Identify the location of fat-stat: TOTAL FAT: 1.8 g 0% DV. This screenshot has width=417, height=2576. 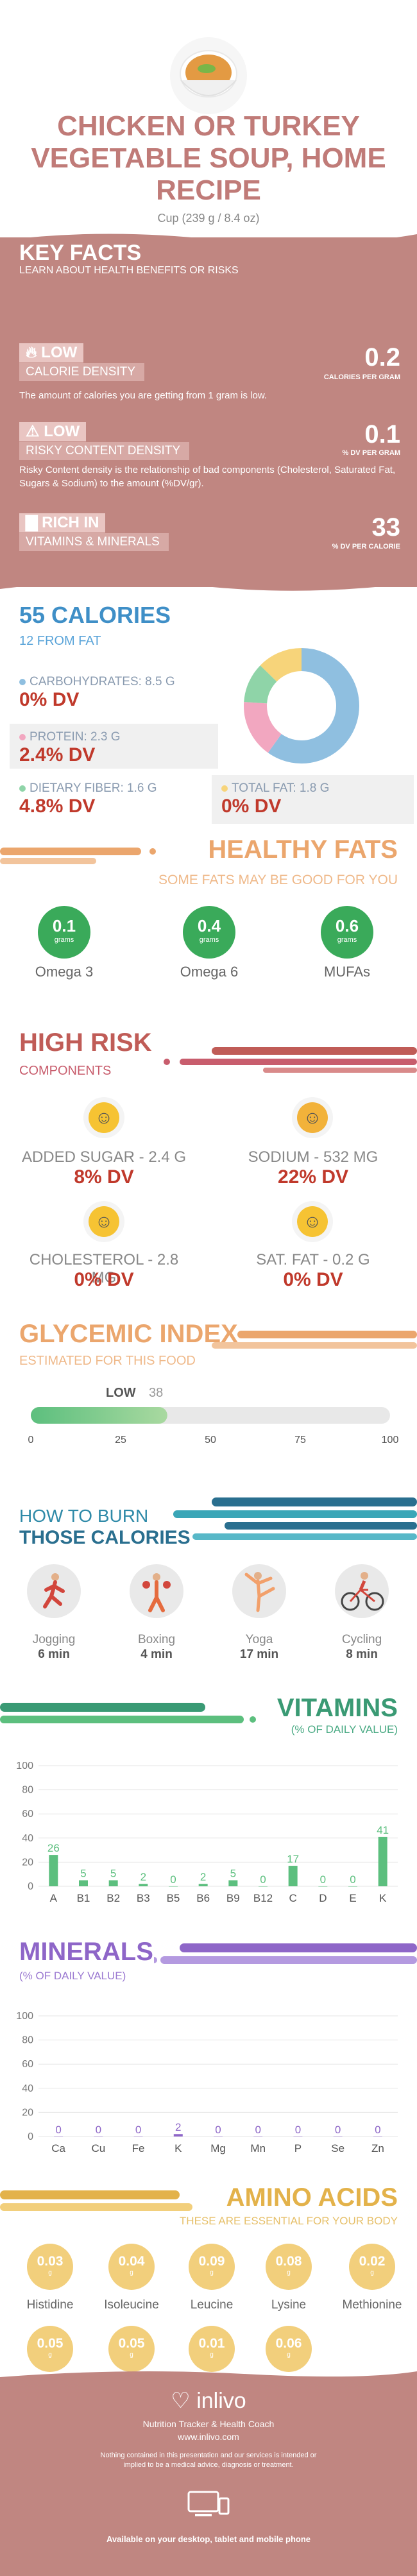
(313, 799).